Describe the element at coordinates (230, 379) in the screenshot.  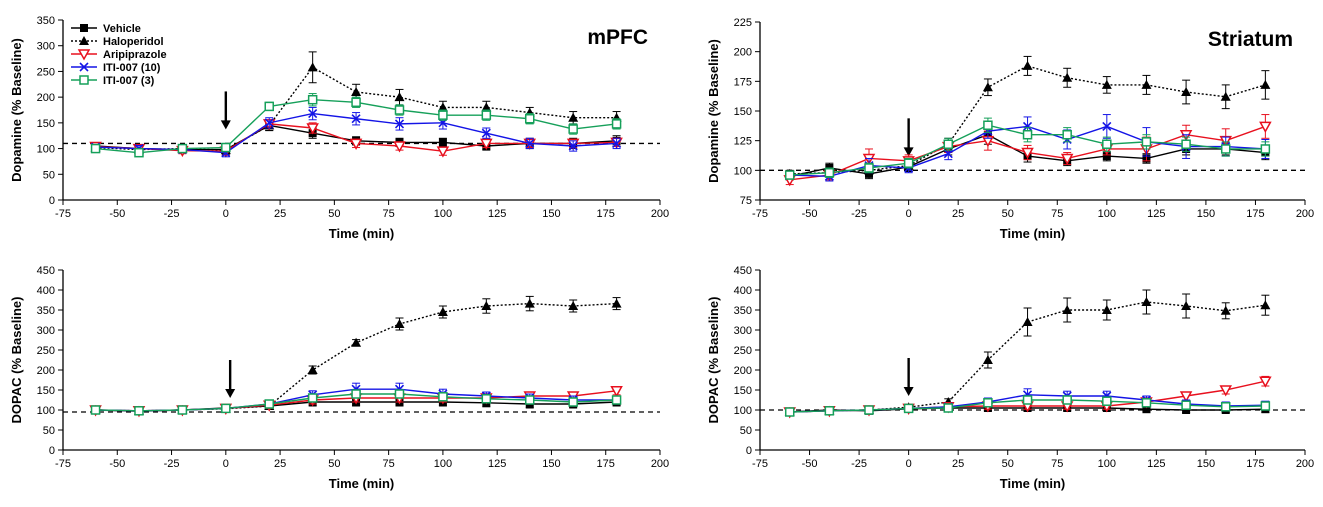
I see `injection-arrow-icon` at that location.